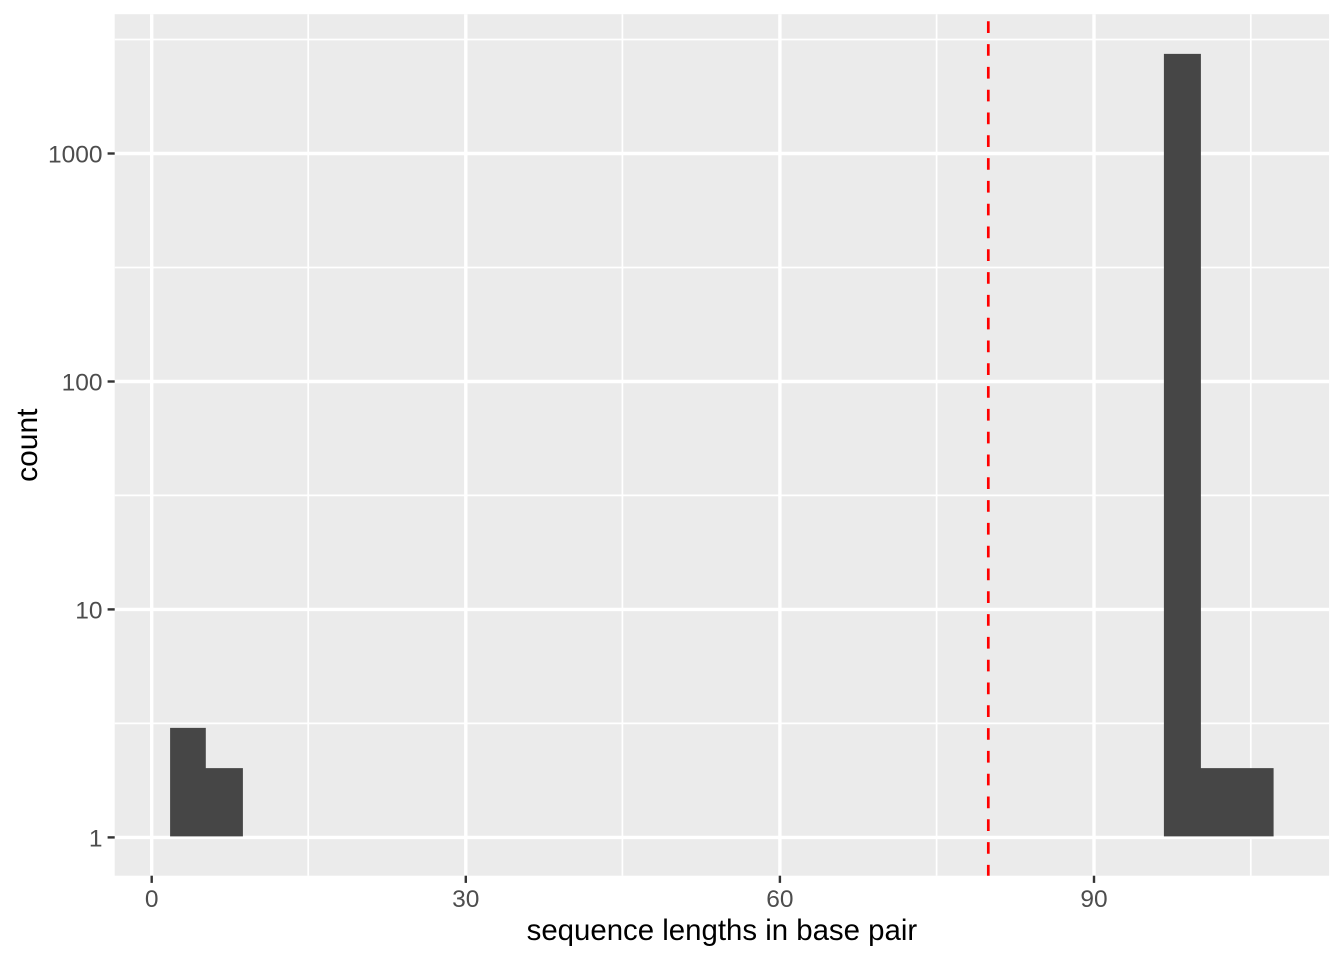 The height and width of the screenshot is (960, 1344). Describe the element at coordinates (465, 899) in the screenshot. I see `svg-text: 30` at that location.